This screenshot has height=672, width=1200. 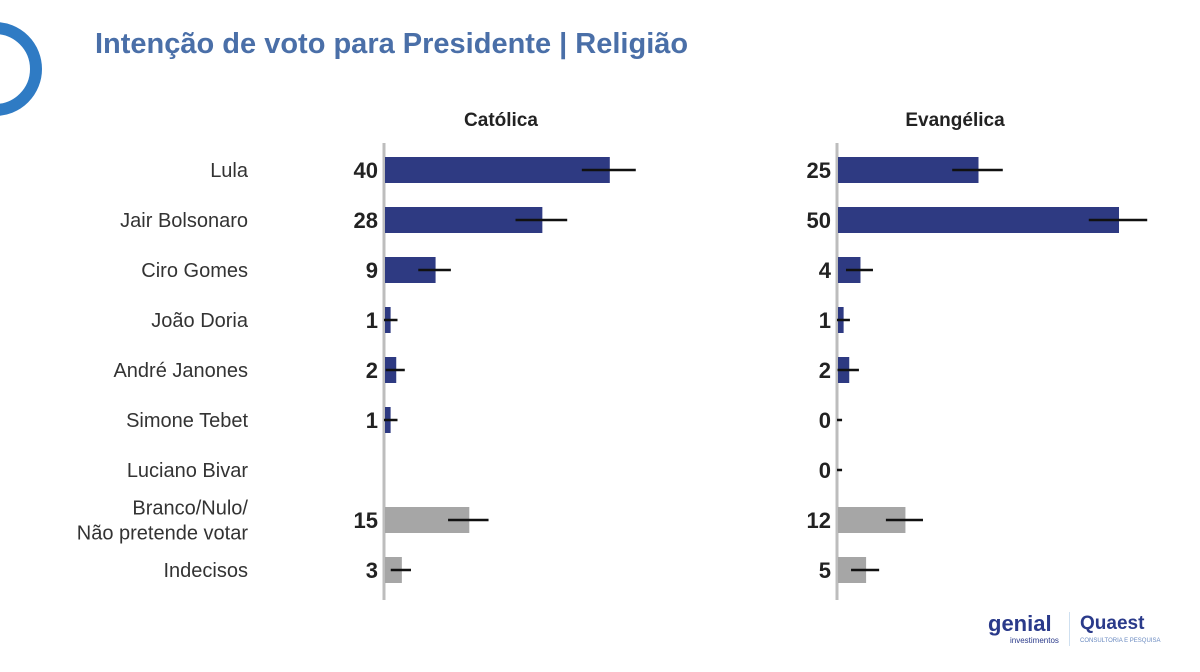 I want to click on data-label: 9, so click(x=372, y=270).